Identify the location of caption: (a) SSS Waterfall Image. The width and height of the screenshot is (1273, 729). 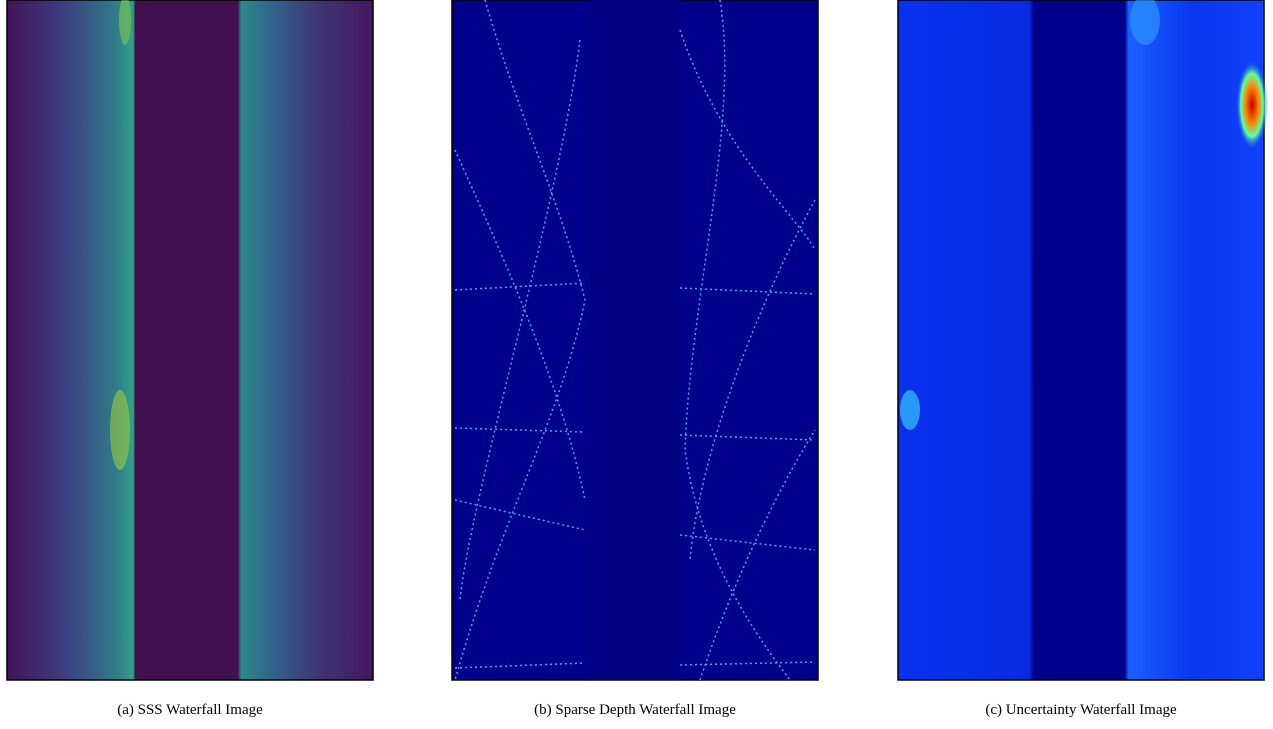
(190, 710).